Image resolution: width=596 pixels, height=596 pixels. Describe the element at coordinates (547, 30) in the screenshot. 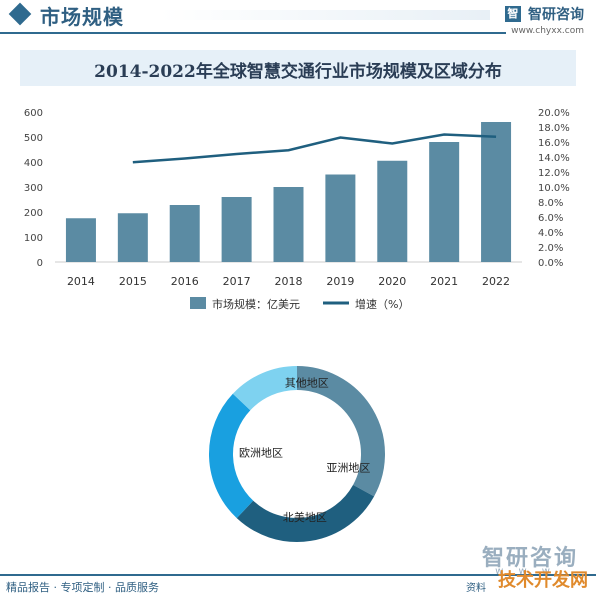

I see `brand-url: www.chyxx.com` at that location.